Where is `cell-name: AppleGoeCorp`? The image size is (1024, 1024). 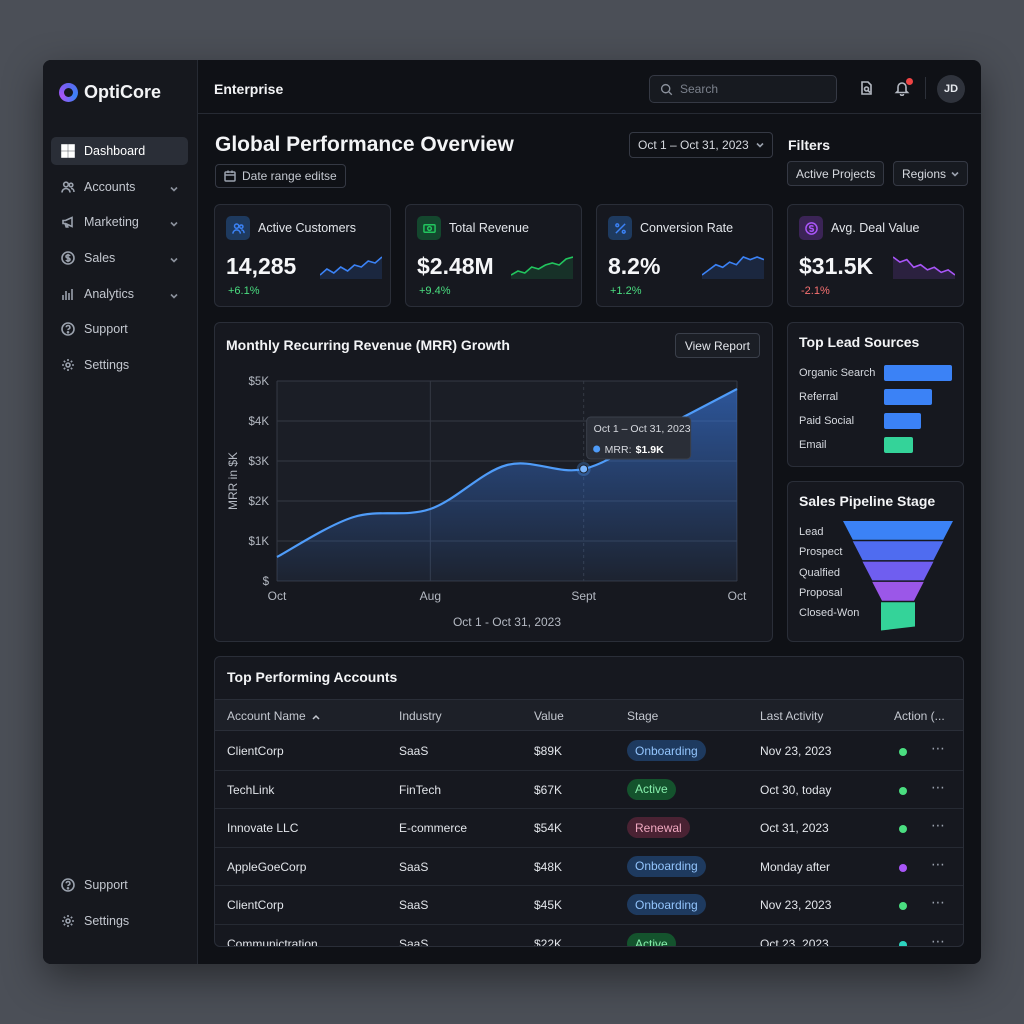 cell-name: AppleGoeCorp is located at coordinates (267, 866).